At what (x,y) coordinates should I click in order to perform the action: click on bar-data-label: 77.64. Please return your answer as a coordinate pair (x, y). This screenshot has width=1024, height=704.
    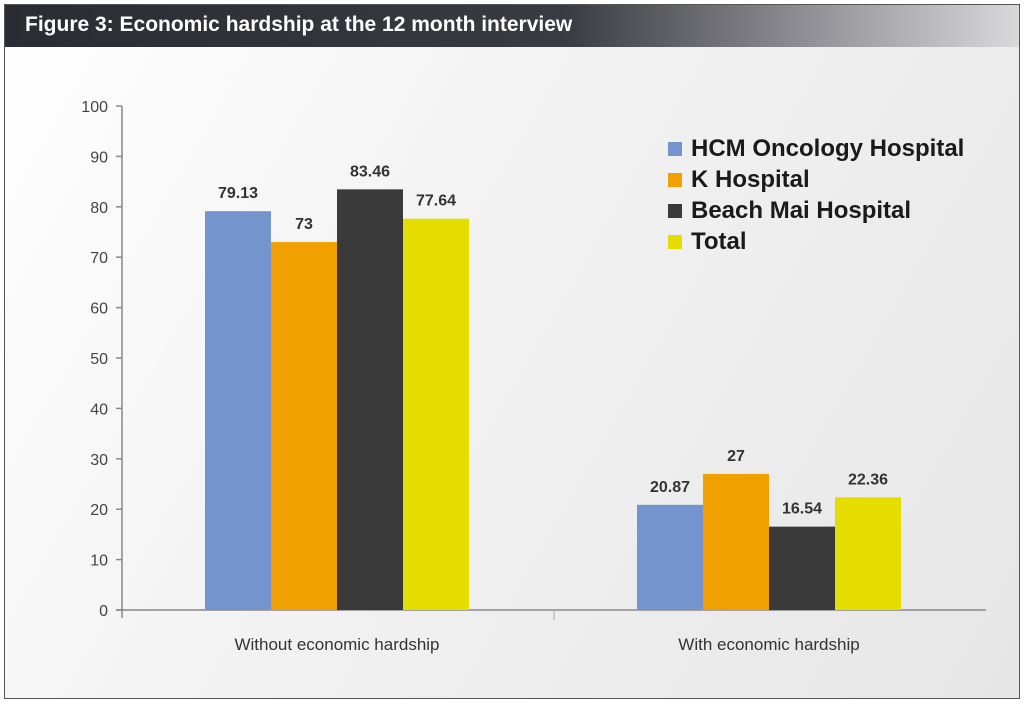
    Looking at the image, I should click on (436, 201).